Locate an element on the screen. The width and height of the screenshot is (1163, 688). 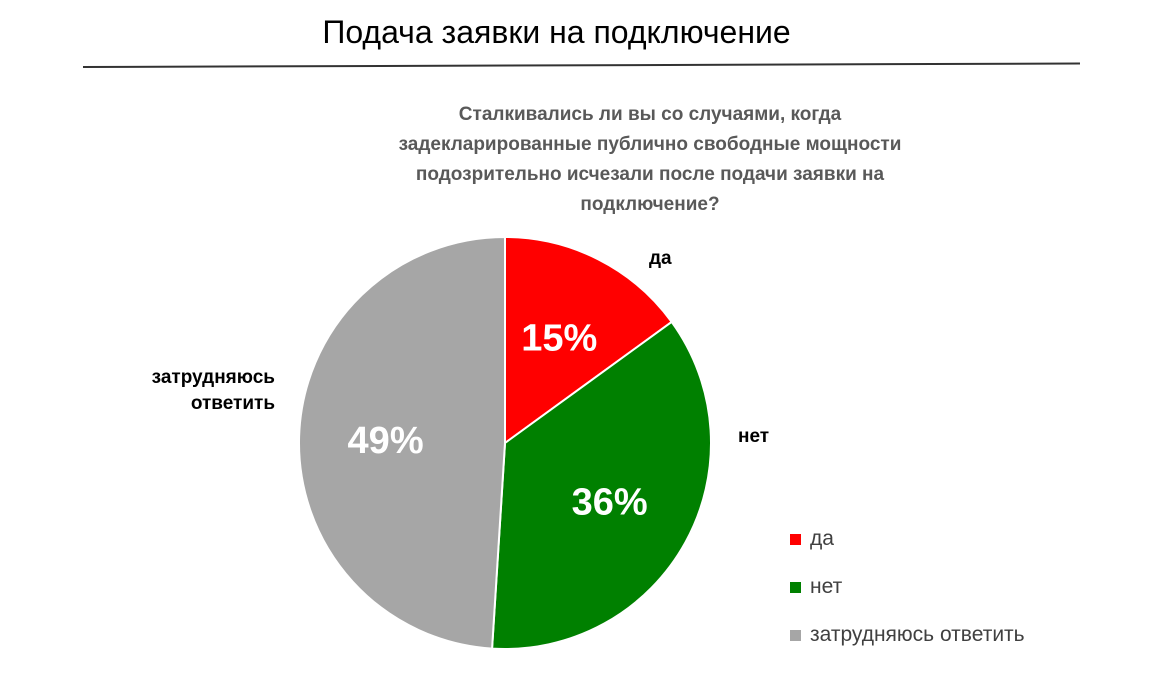
legend-label-zatrudnyayus: затрудняюсь ответить is located at coordinates (917, 634).